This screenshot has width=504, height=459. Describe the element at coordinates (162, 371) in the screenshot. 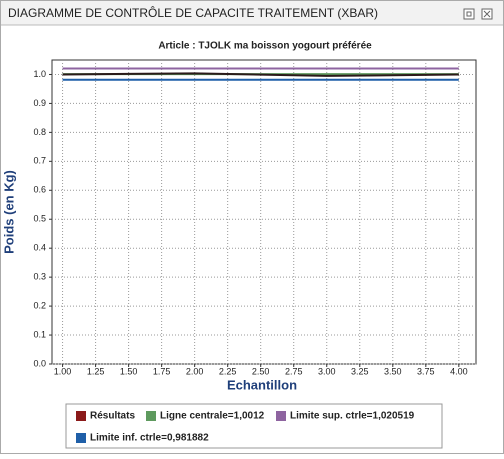

I see `x-tick-label: 1.75` at that location.